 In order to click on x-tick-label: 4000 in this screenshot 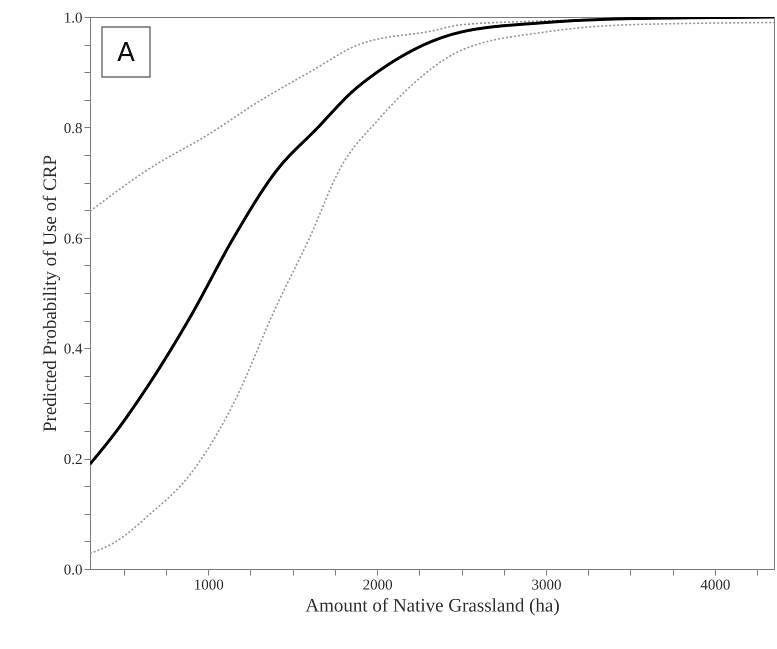, I will do `click(715, 586)`.